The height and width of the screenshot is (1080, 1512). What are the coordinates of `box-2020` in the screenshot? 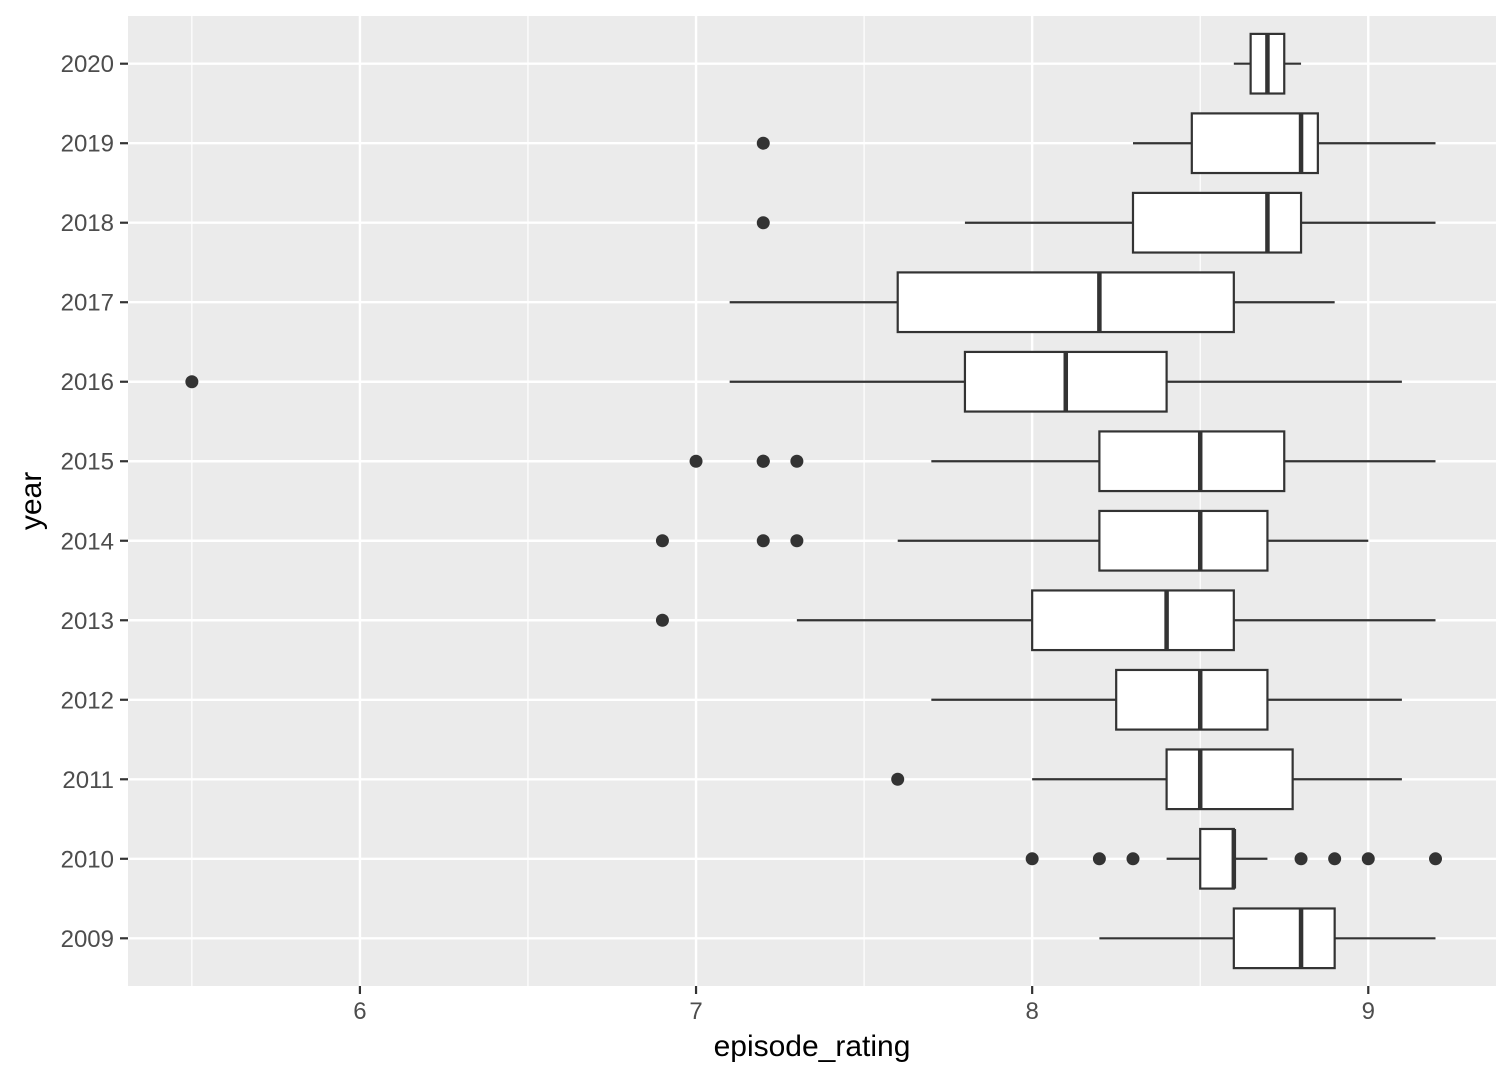 It's located at (1267, 63).